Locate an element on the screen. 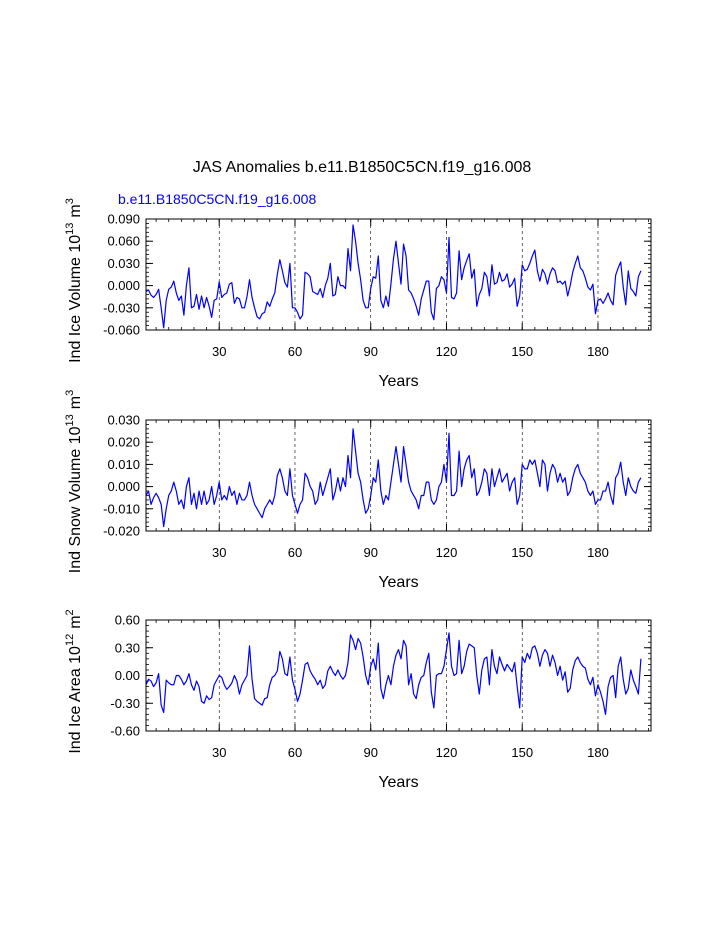  y-tick-label: 0.060 is located at coordinates (123, 241).